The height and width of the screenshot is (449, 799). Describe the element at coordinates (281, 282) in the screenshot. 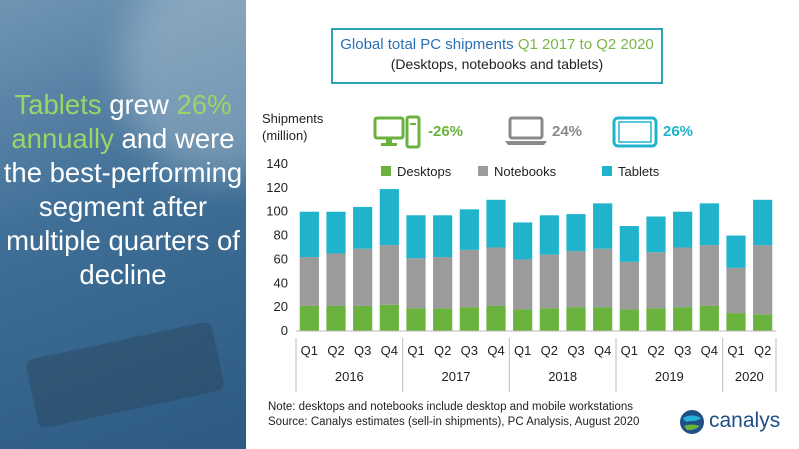

I see `y-tick-label: 40` at that location.